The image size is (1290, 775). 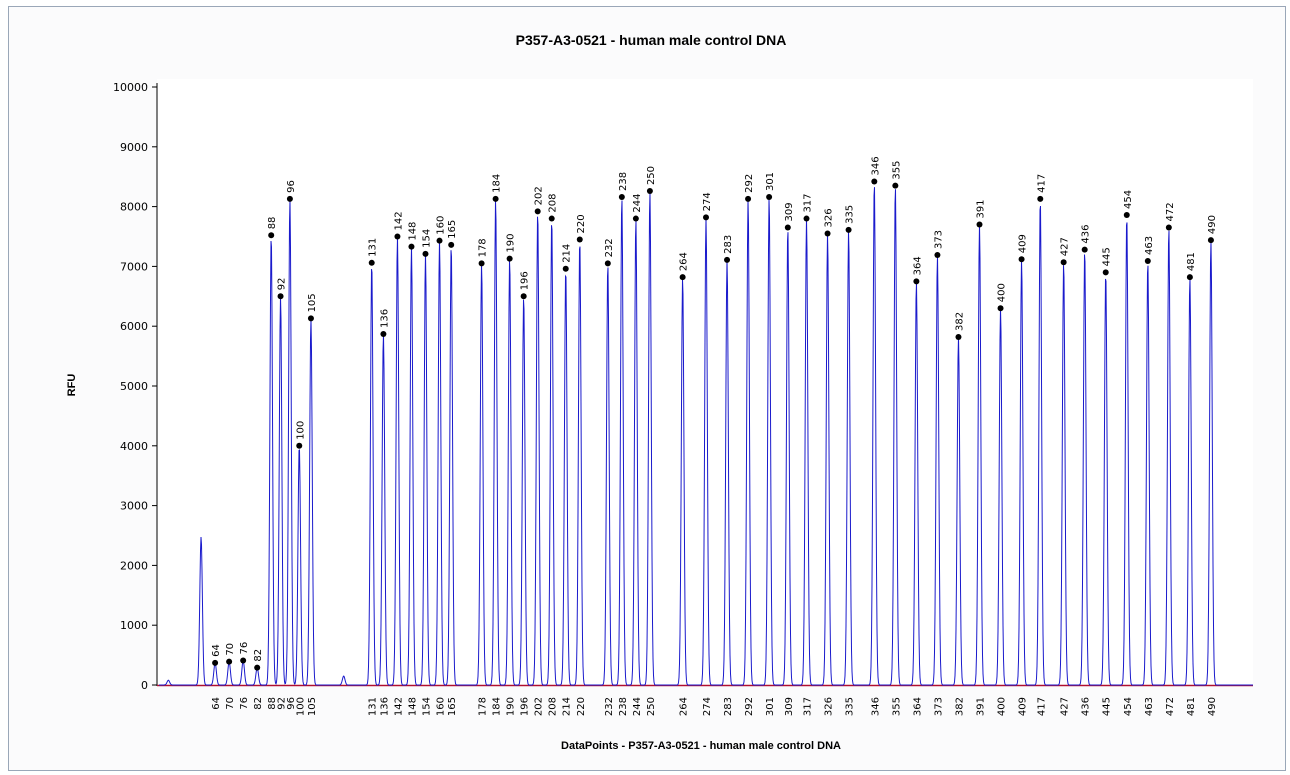 What do you see at coordinates (1212, 224) in the screenshot?
I see `peak-label: 490` at bounding box center [1212, 224].